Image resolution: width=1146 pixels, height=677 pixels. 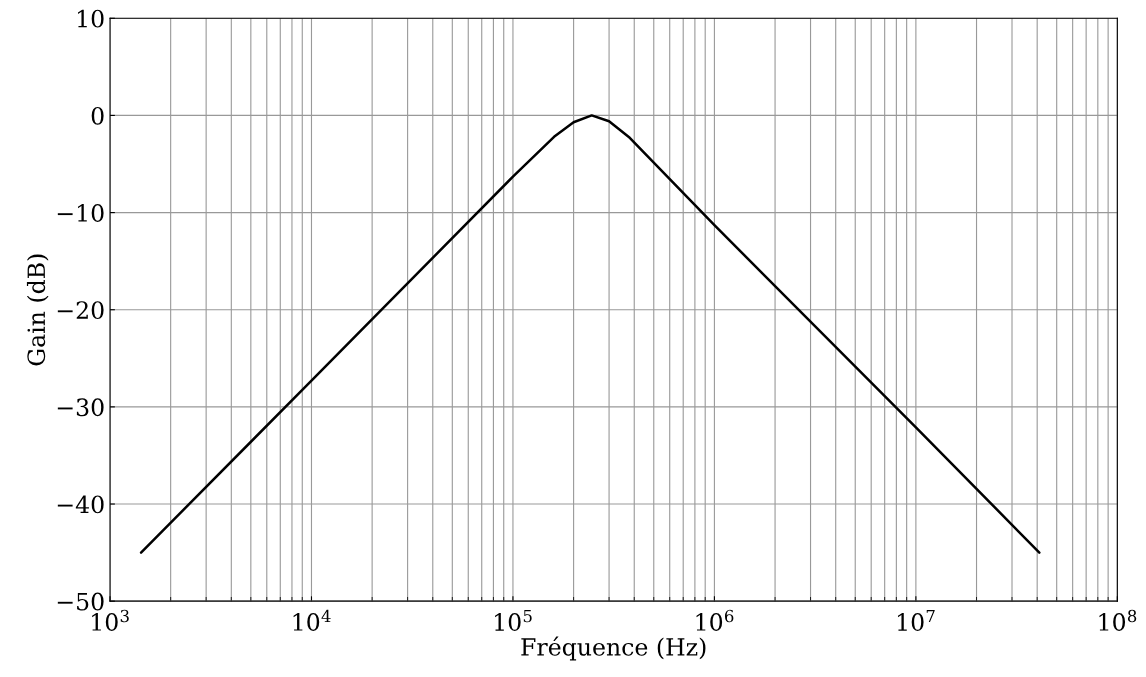 I want to click on x-axis-title: Fréquence (Hz), so click(x=613, y=648).